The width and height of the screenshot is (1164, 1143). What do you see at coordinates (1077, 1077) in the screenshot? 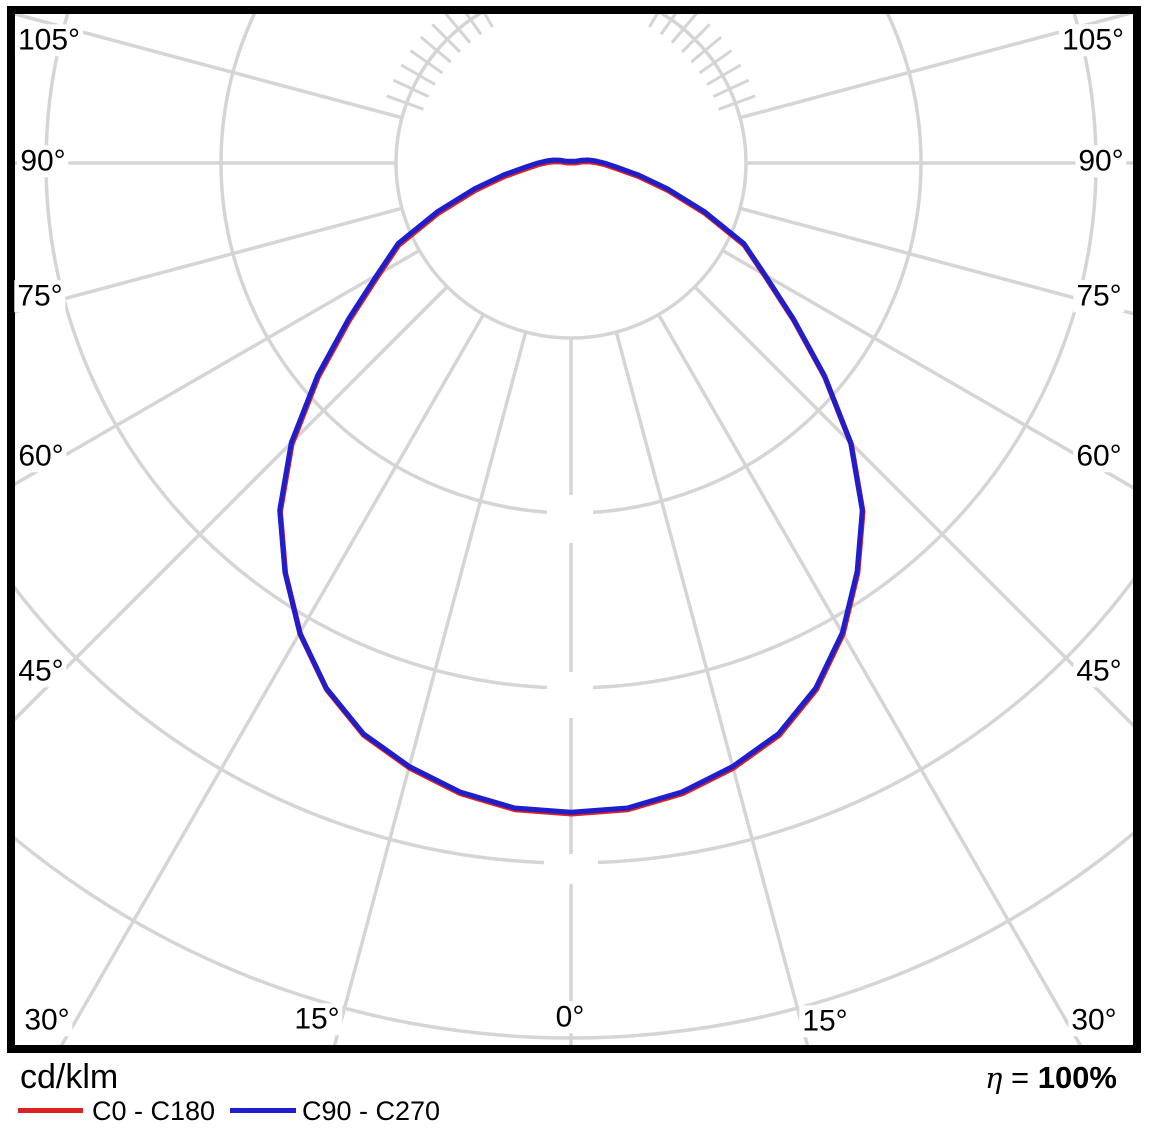
I see `eta-value: 100%` at bounding box center [1077, 1077].